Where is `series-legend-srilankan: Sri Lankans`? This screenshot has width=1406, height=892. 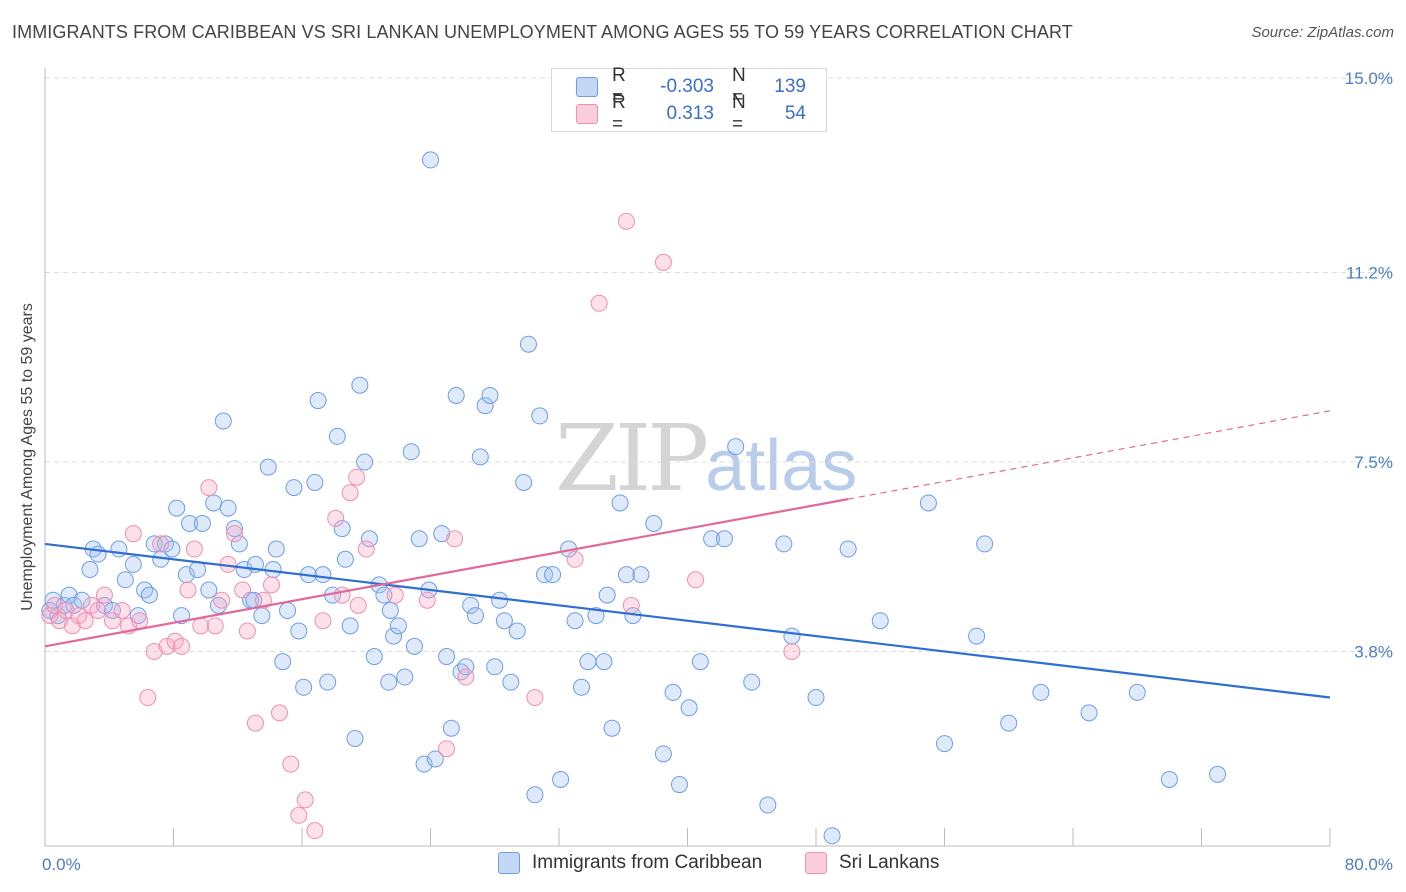 series-legend-srilankan: Sri Lankans is located at coordinates (872, 863).